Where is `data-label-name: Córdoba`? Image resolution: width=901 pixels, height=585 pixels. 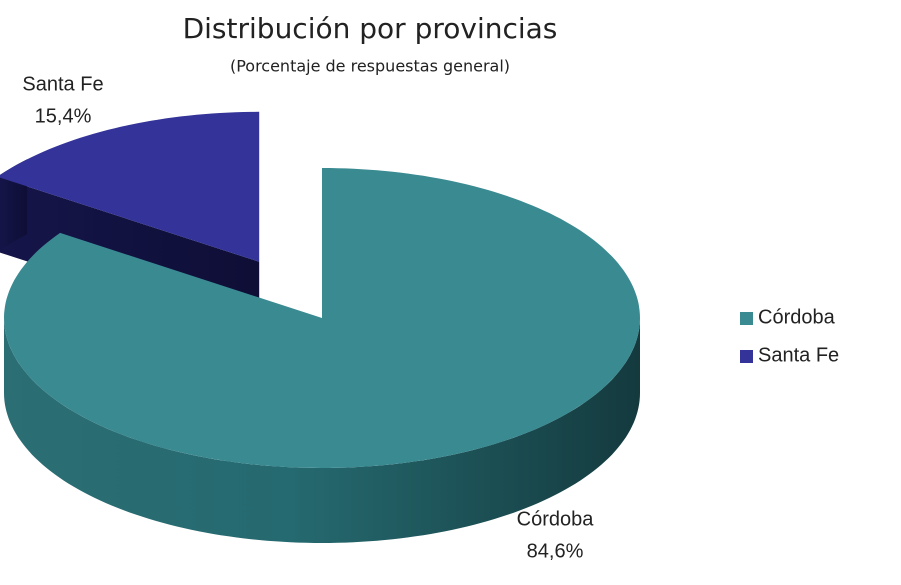
data-label-name: Córdoba is located at coordinates (556, 519).